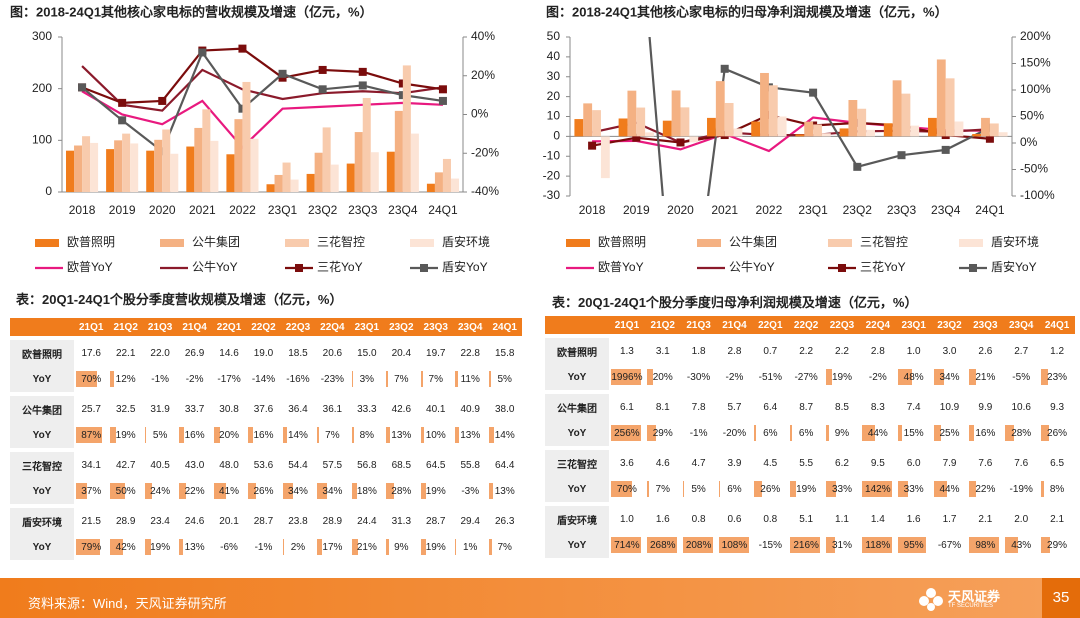 This screenshot has height=618, width=1080. Describe the element at coordinates (627, 349) in the screenshot. I see `cell: 1.3` at that location.